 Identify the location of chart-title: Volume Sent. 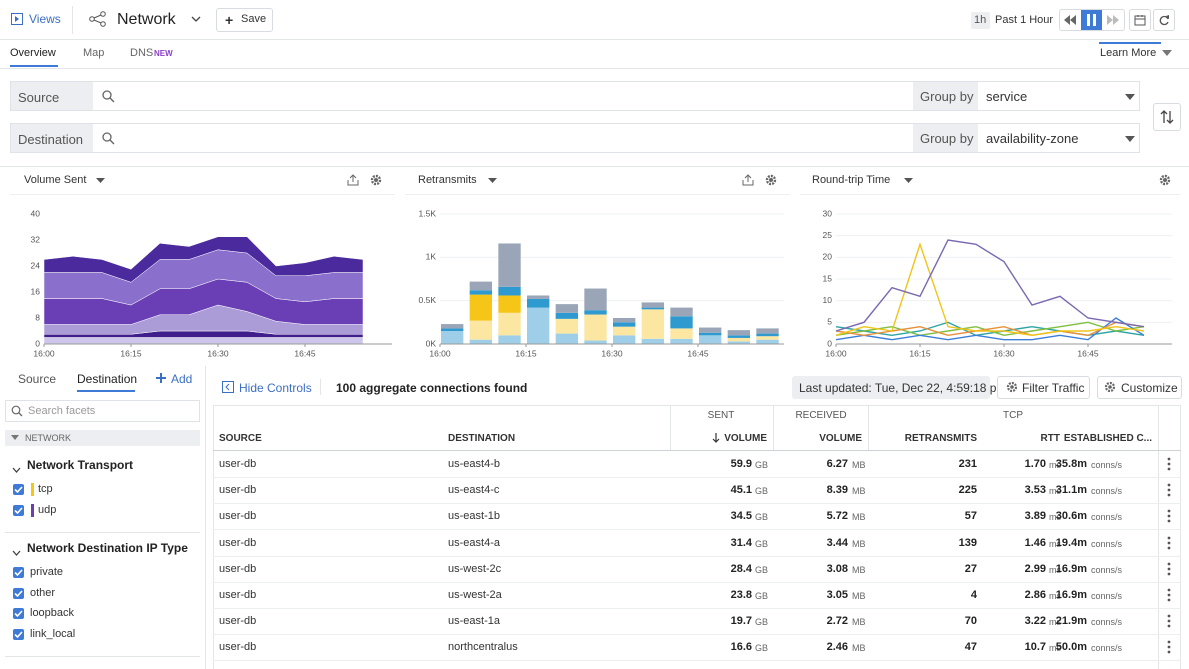
(55, 180).